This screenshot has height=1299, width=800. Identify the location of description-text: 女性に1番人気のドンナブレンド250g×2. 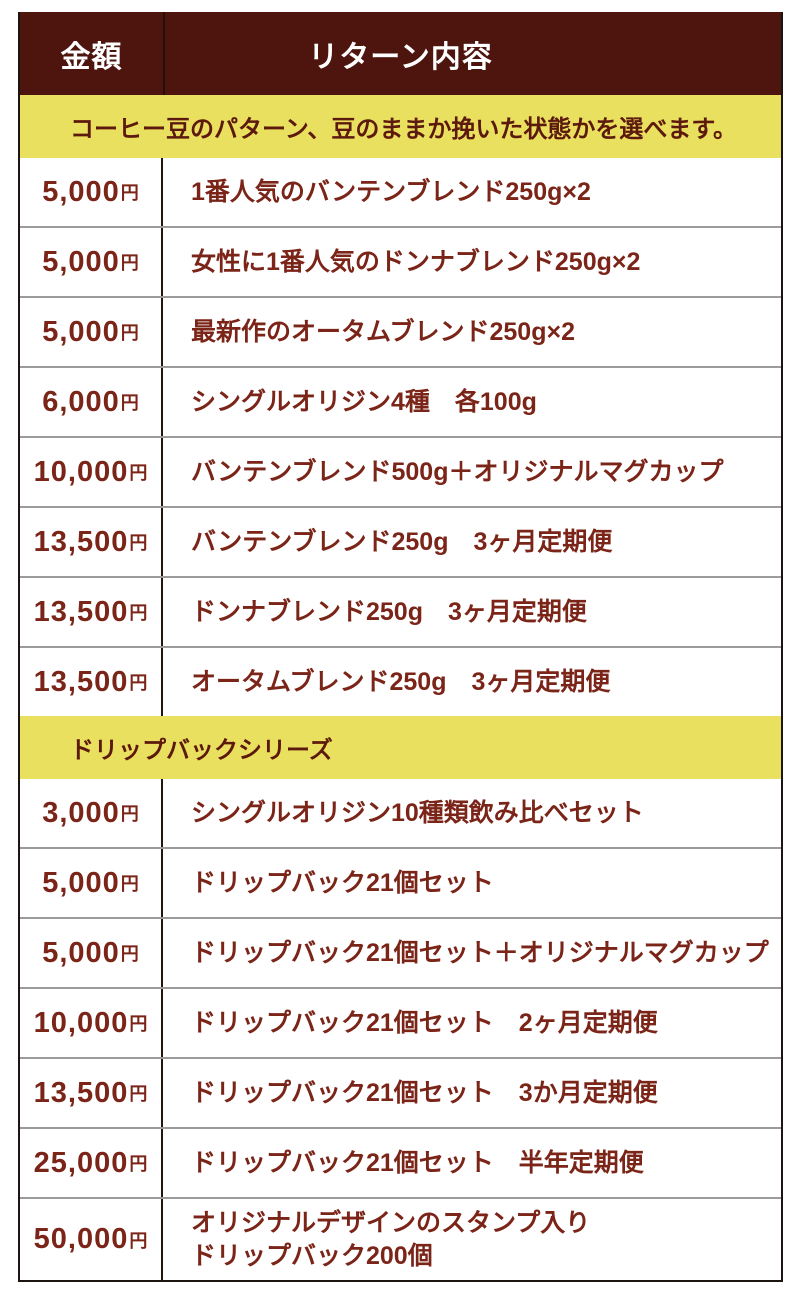
(416, 261).